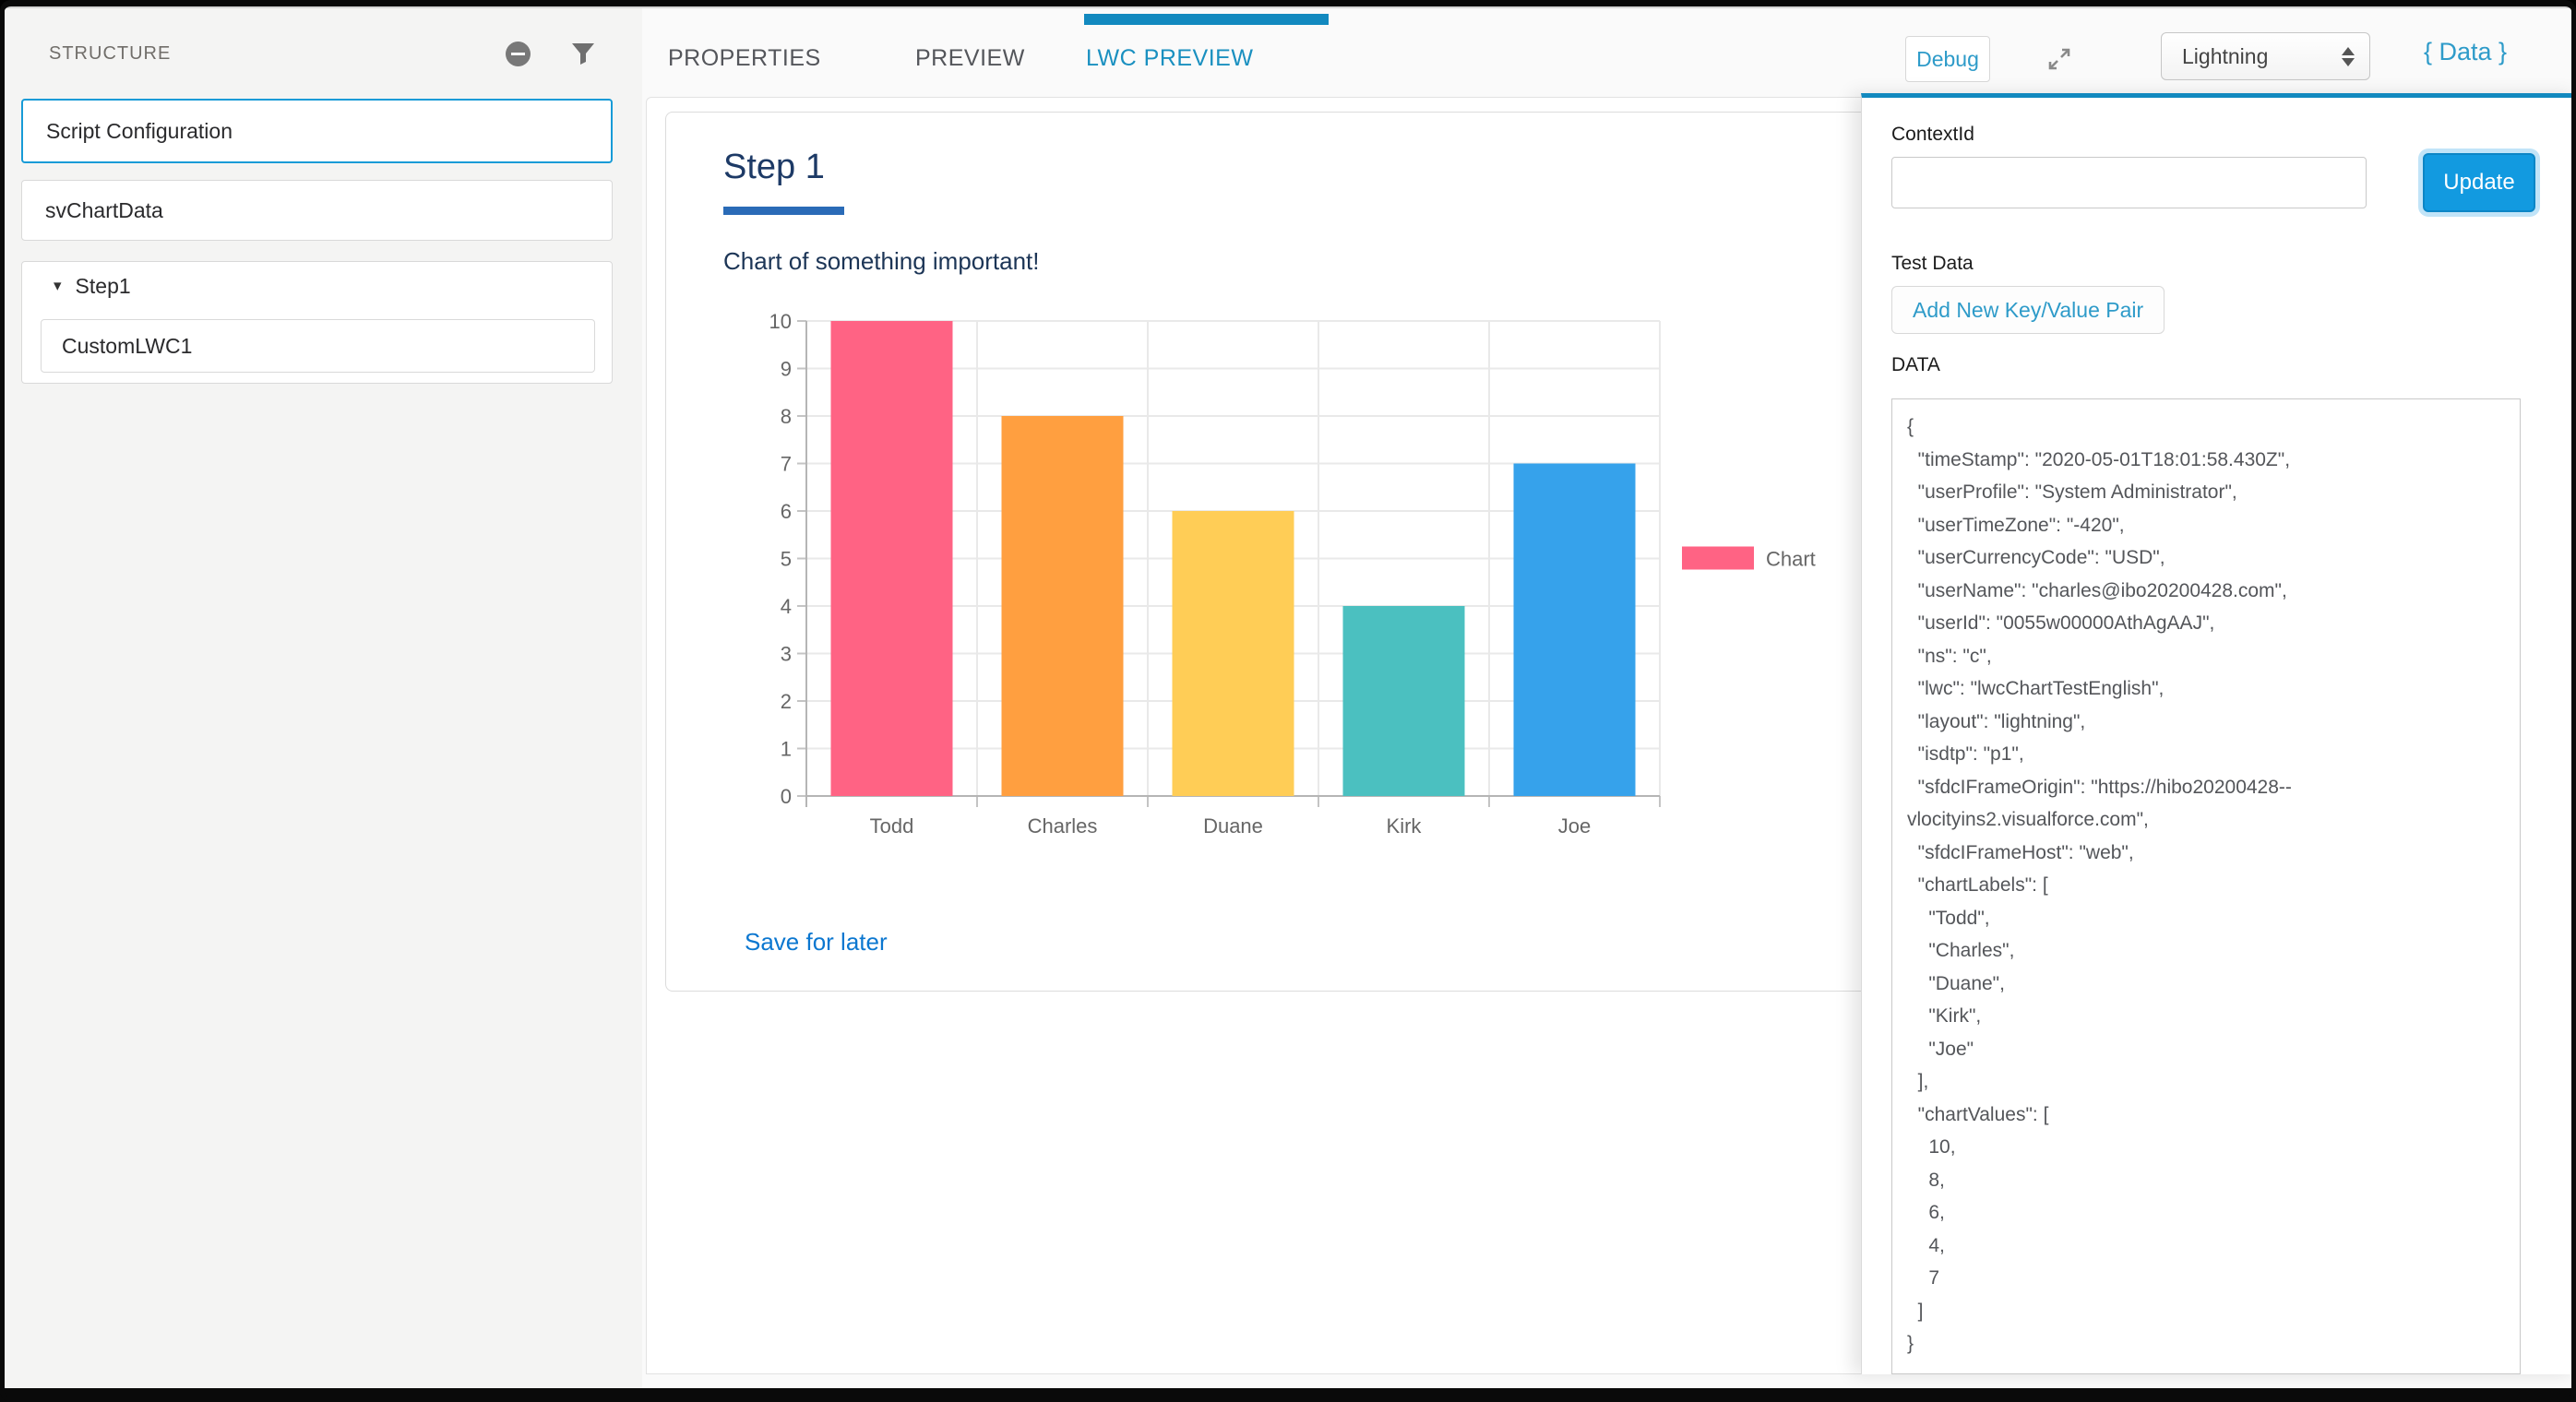 Image resolution: width=2576 pixels, height=1402 pixels. Describe the element at coordinates (786, 465) in the screenshot. I see `svg-text: 7` at that location.